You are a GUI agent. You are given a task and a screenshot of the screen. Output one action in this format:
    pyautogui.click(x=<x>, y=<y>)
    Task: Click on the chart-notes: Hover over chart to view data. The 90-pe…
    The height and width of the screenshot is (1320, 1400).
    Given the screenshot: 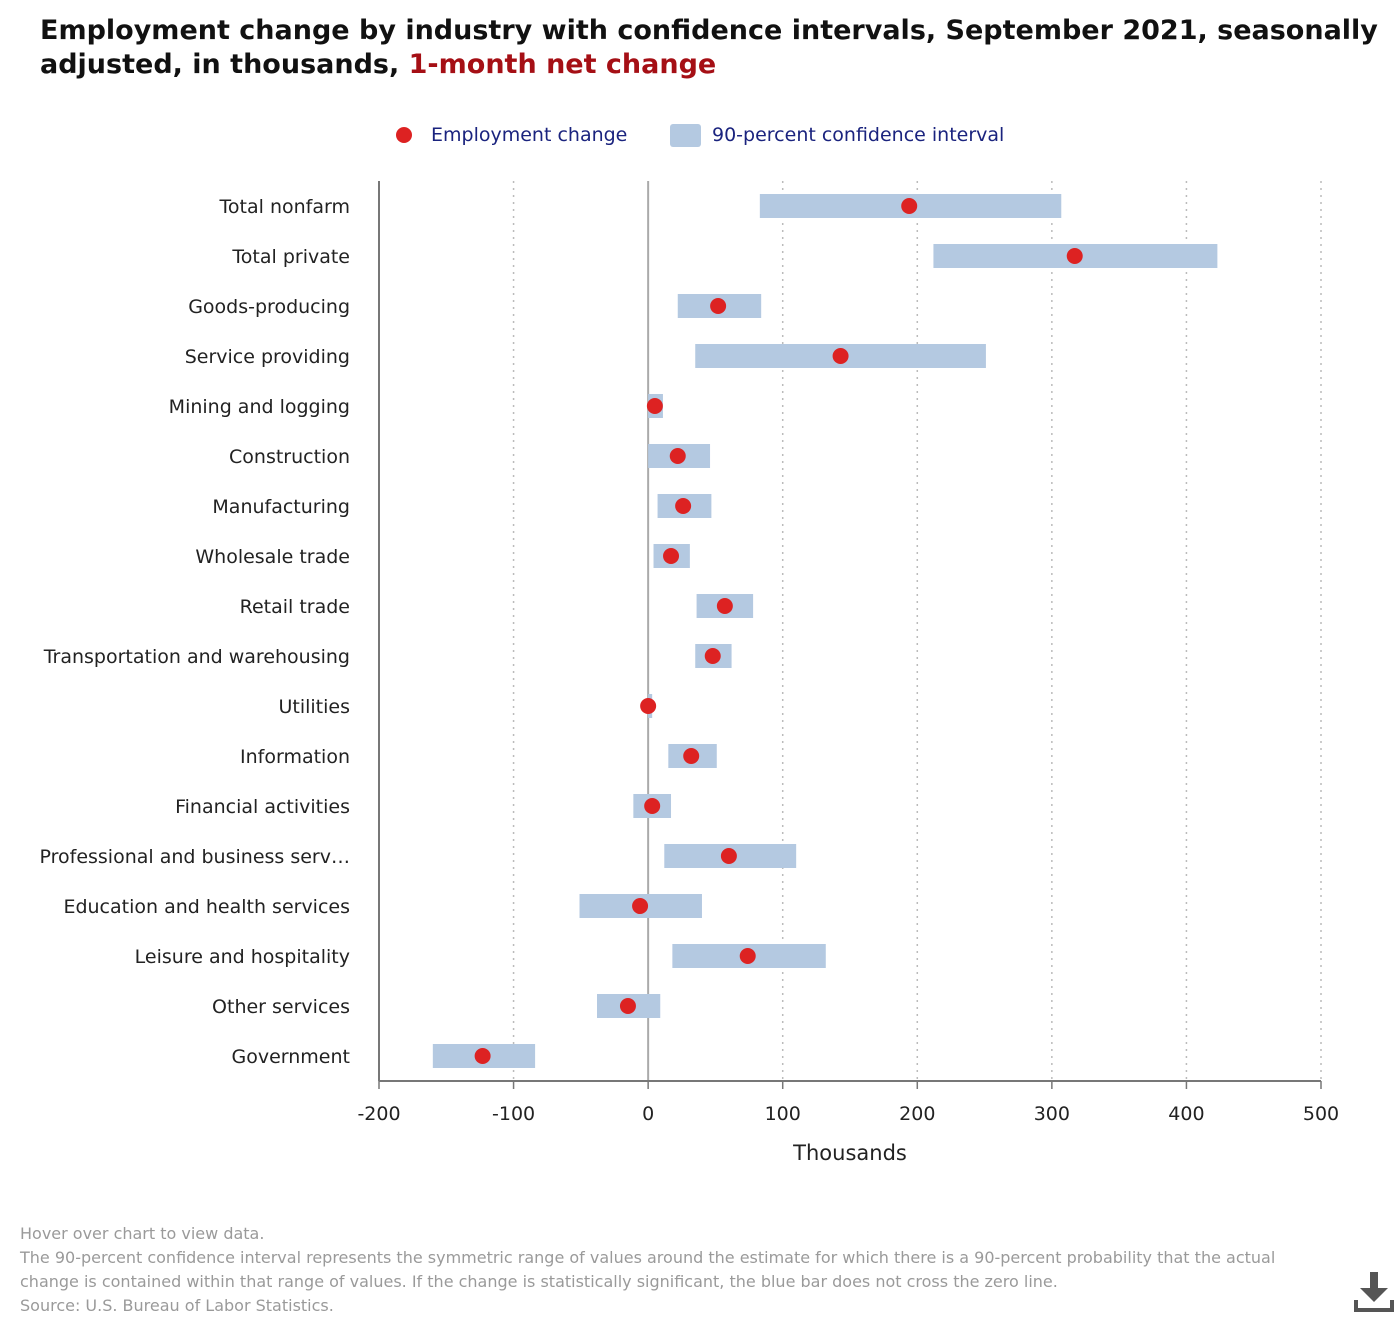 What is the action you would take?
    pyautogui.click(x=670, y=1270)
    